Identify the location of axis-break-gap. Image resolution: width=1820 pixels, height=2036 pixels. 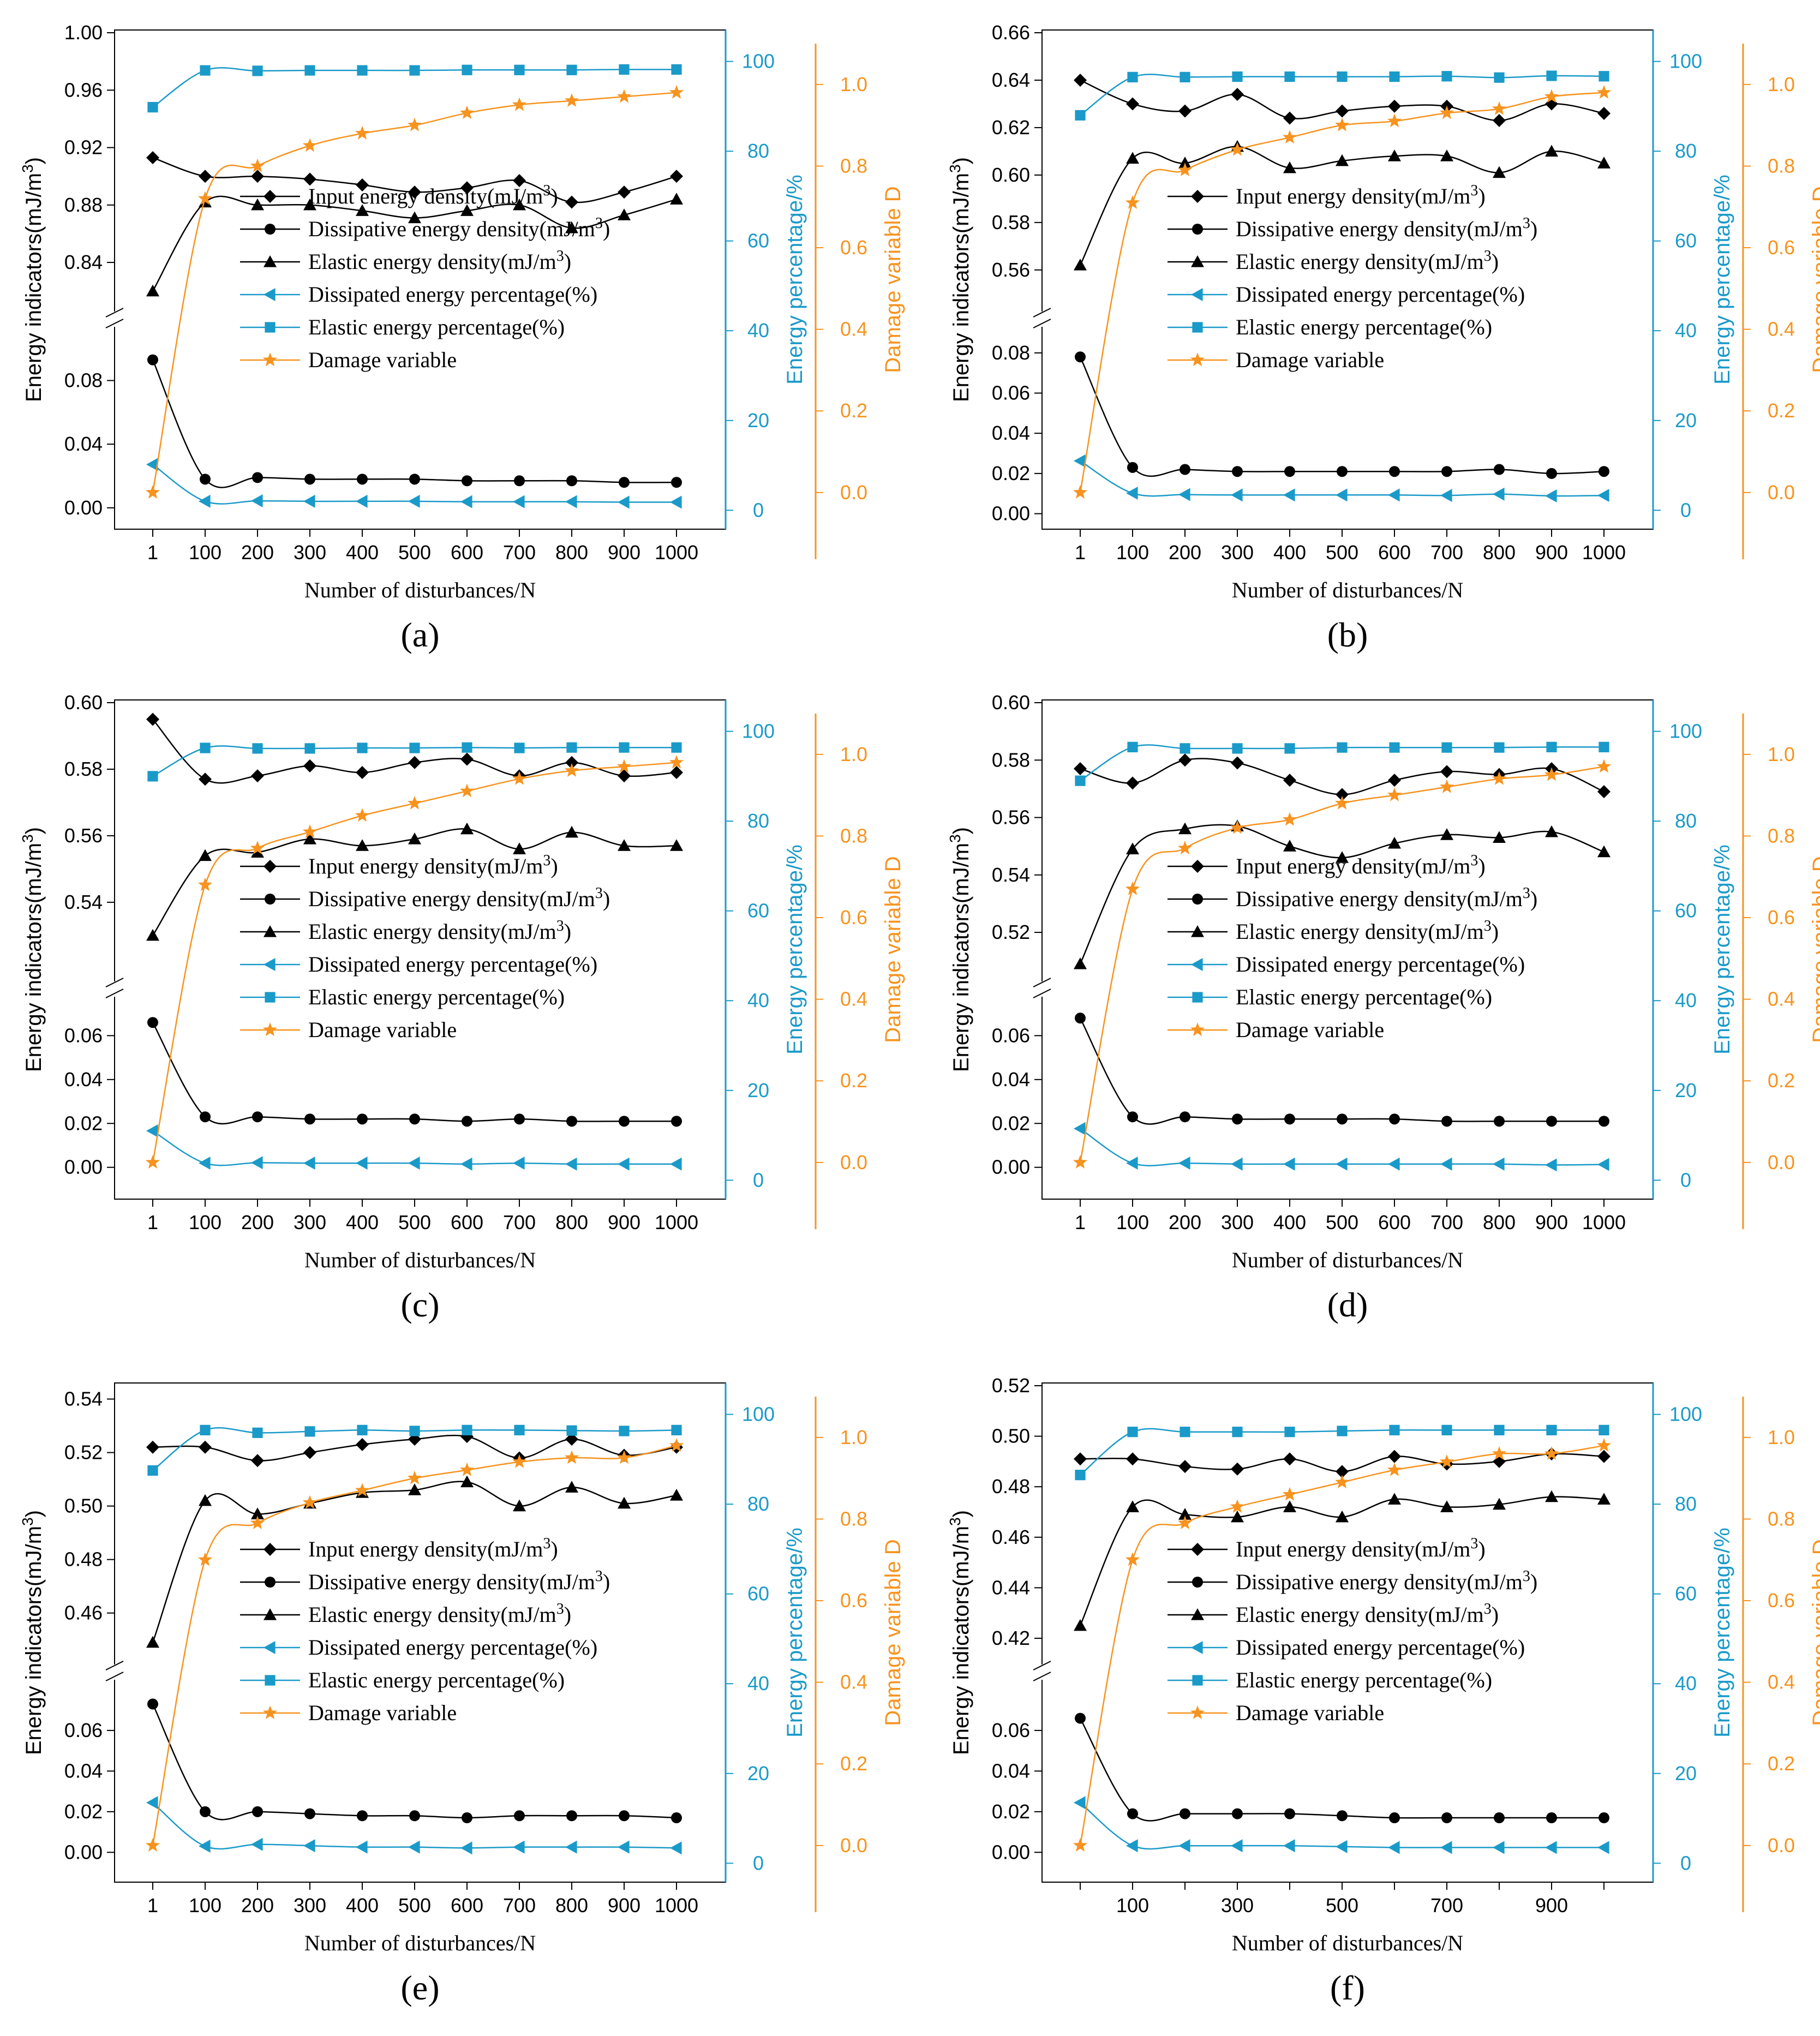
(1042, 1672).